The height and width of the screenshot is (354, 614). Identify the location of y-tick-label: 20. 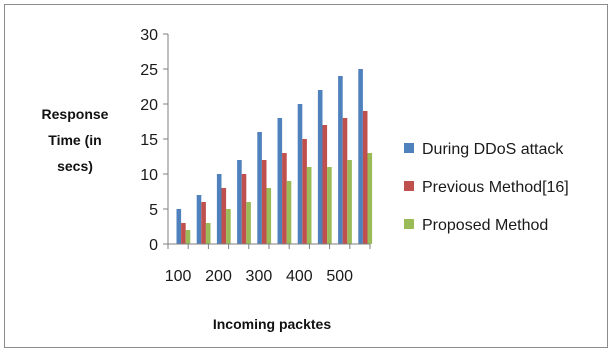
(149, 105).